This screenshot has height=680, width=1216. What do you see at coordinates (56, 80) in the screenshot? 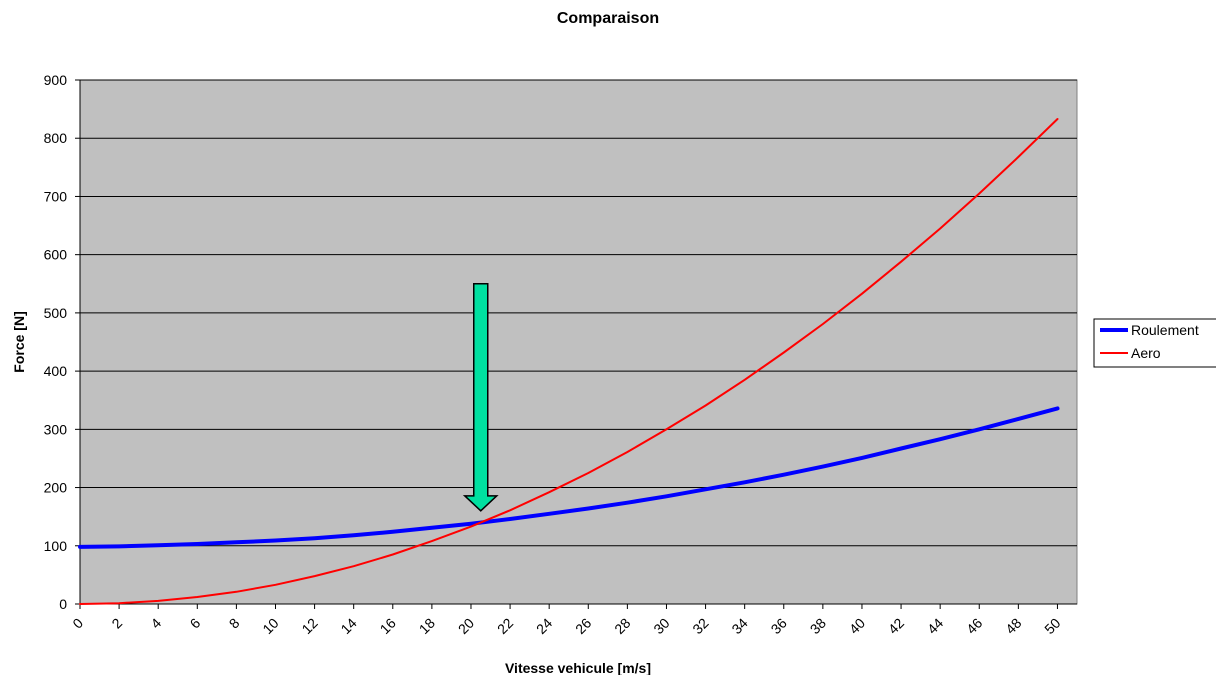
I see `y-tick-label: 900` at bounding box center [56, 80].